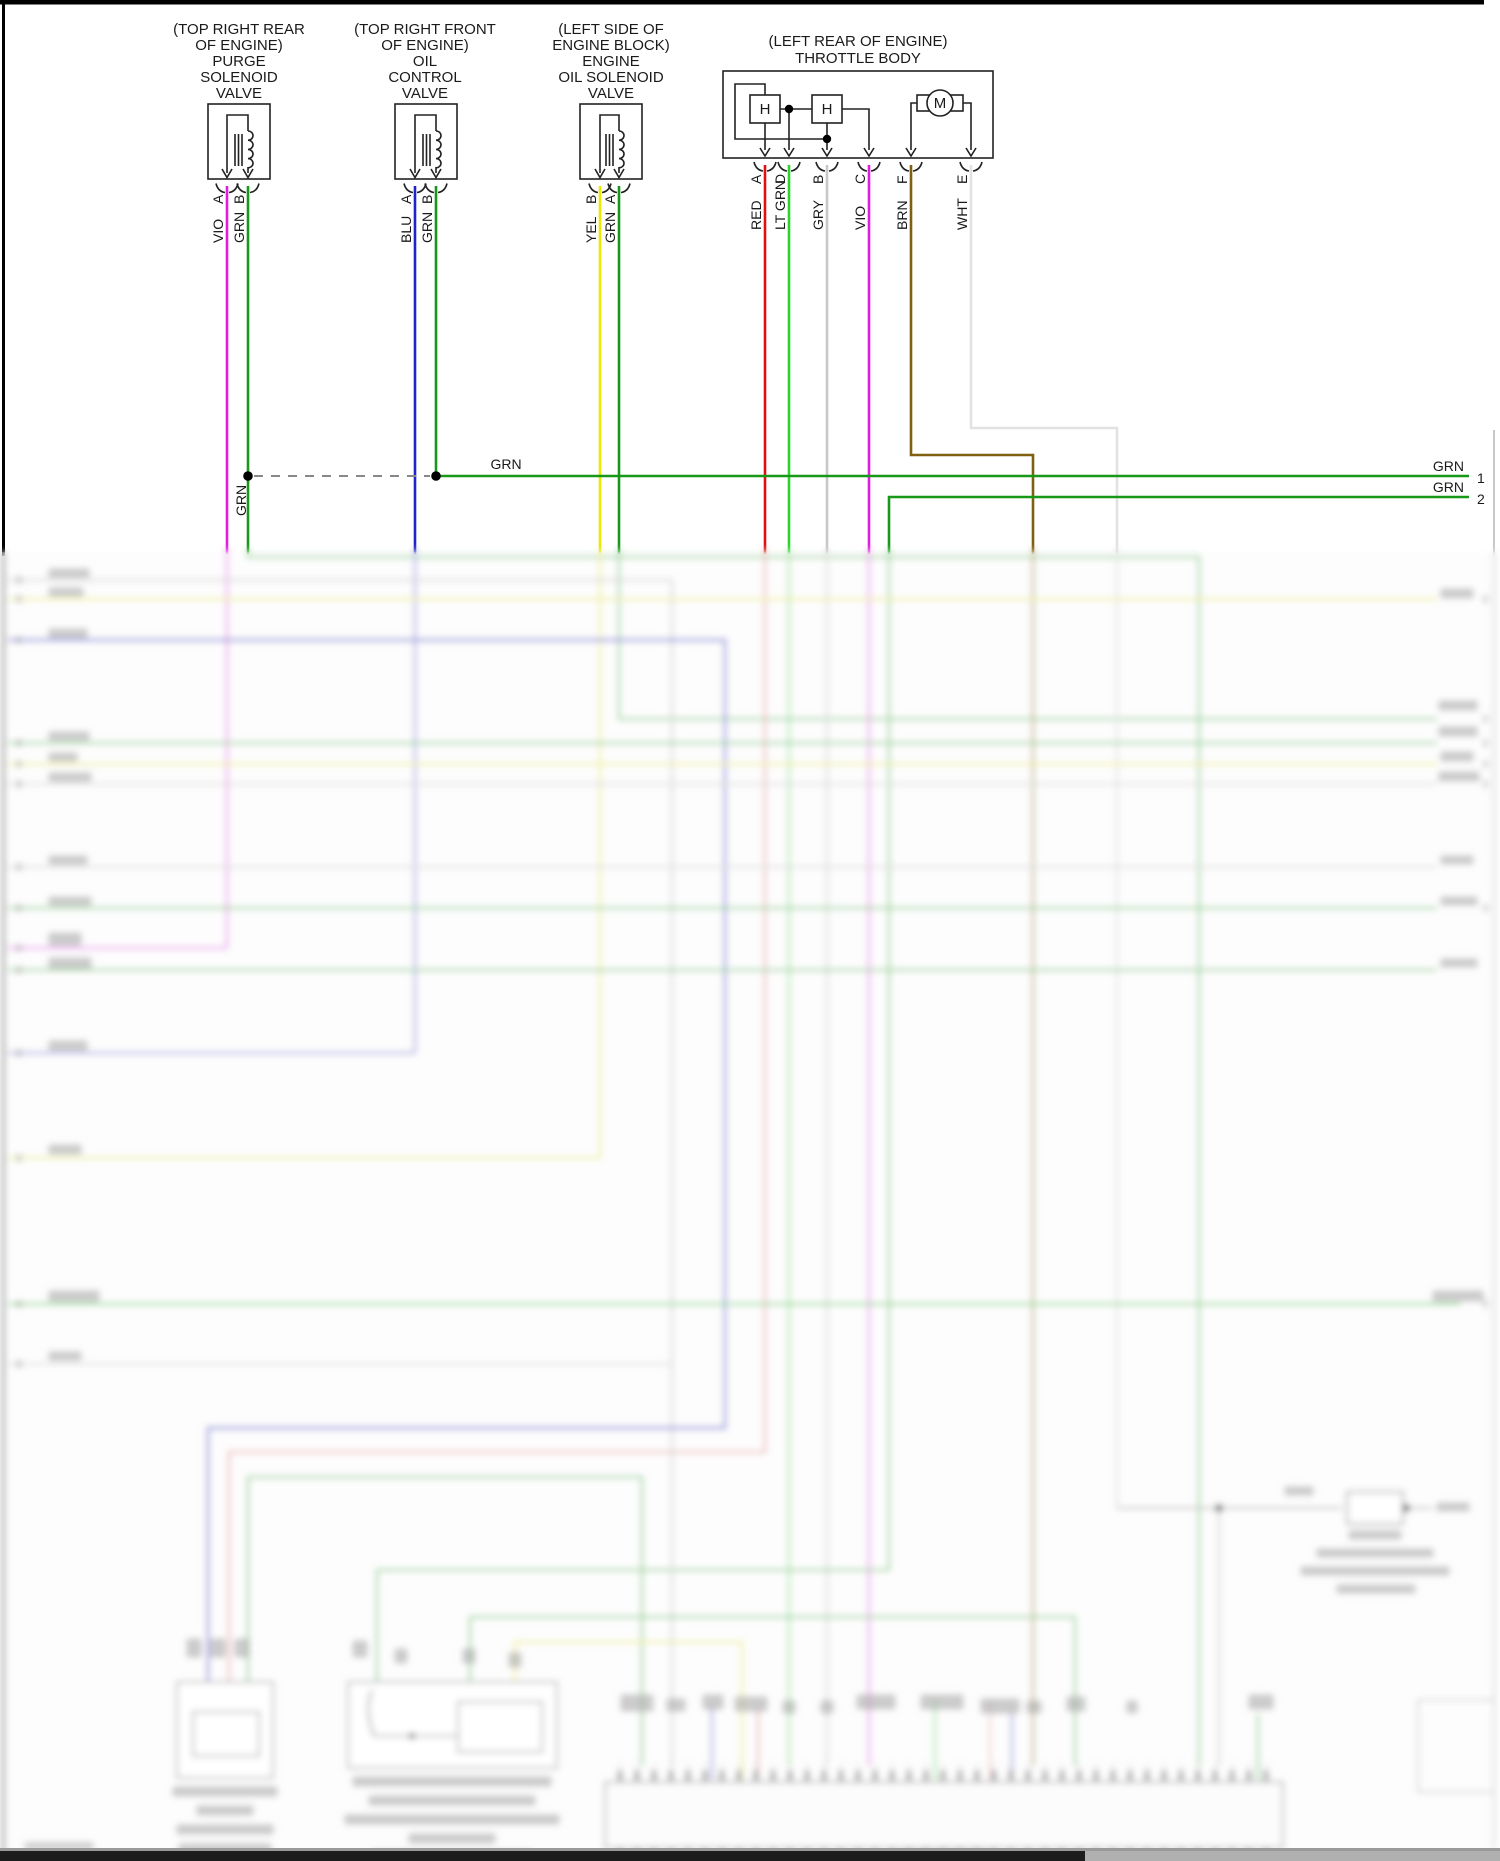  I want to click on engine-oil-pin-a-letter: A, so click(610, 199).